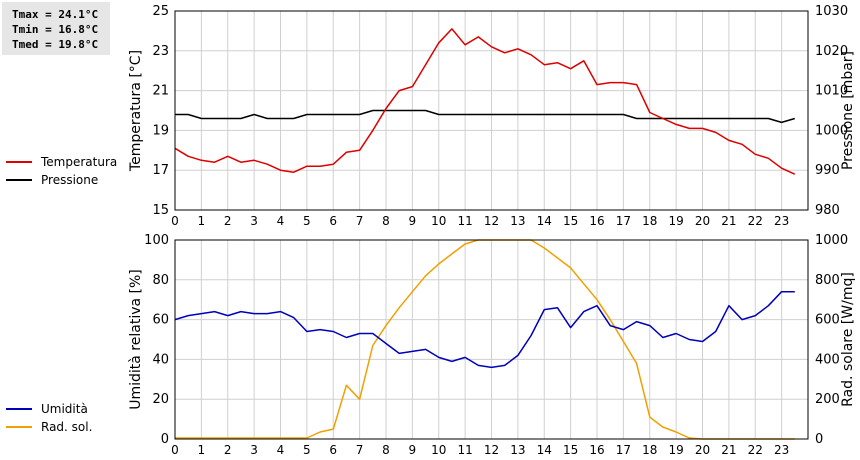 This screenshot has width=860, height=460. What do you see at coordinates (827, 170) in the screenshot?
I see `y-right-tick-label: 990` at bounding box center [827, 170].